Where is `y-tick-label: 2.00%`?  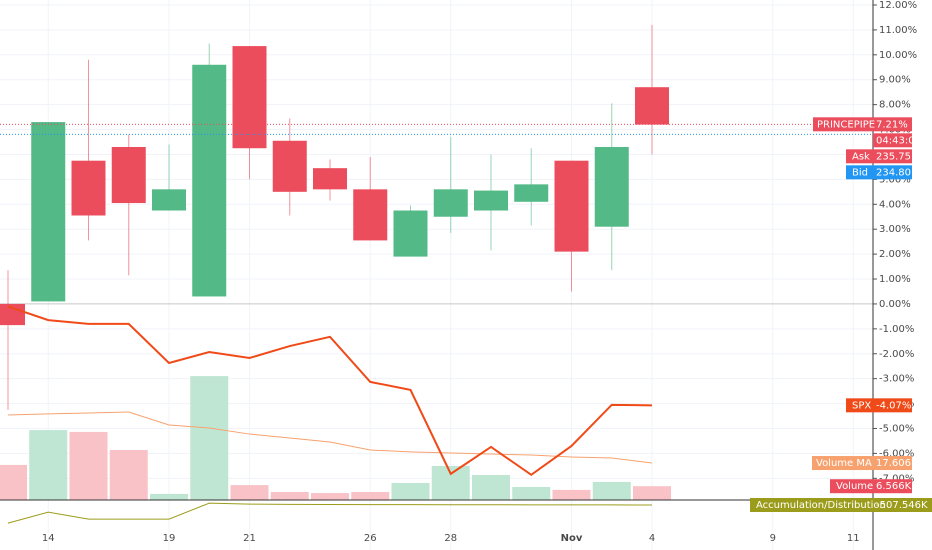 y-tick-label: 2.00% is located at coordinates (895, 254).